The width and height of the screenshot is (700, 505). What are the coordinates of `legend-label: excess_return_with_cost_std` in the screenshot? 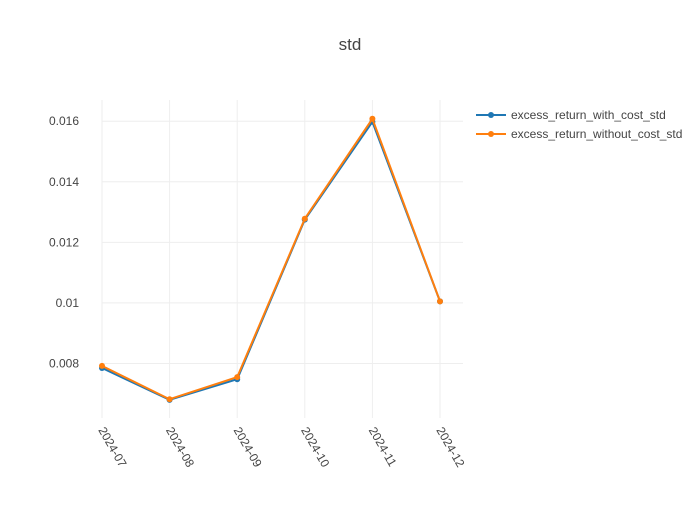 It's located at (588, 115).